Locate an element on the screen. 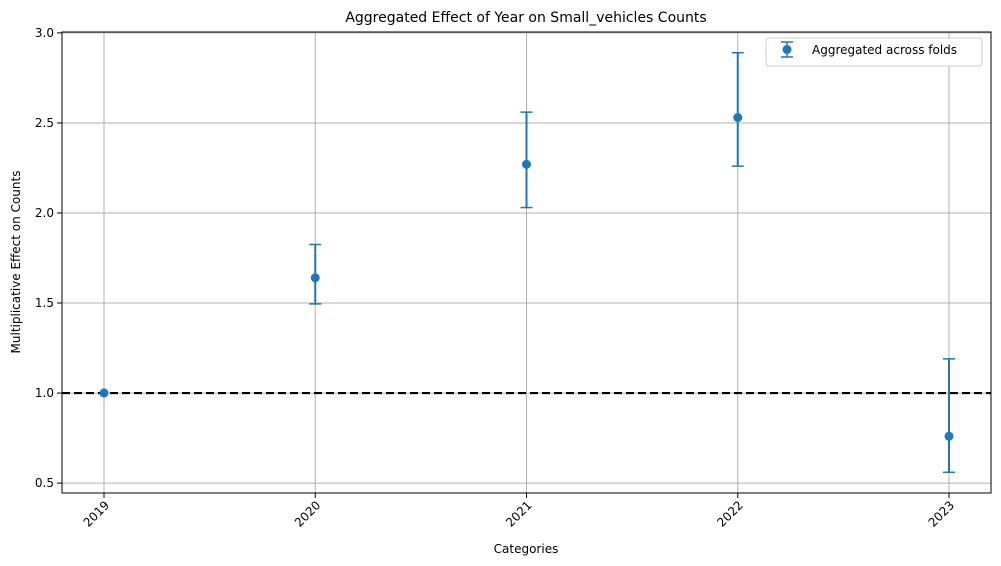 This screenshot has height=566, width=1001. y-tick-label: 3.0 is located at coordinates (44, 33).